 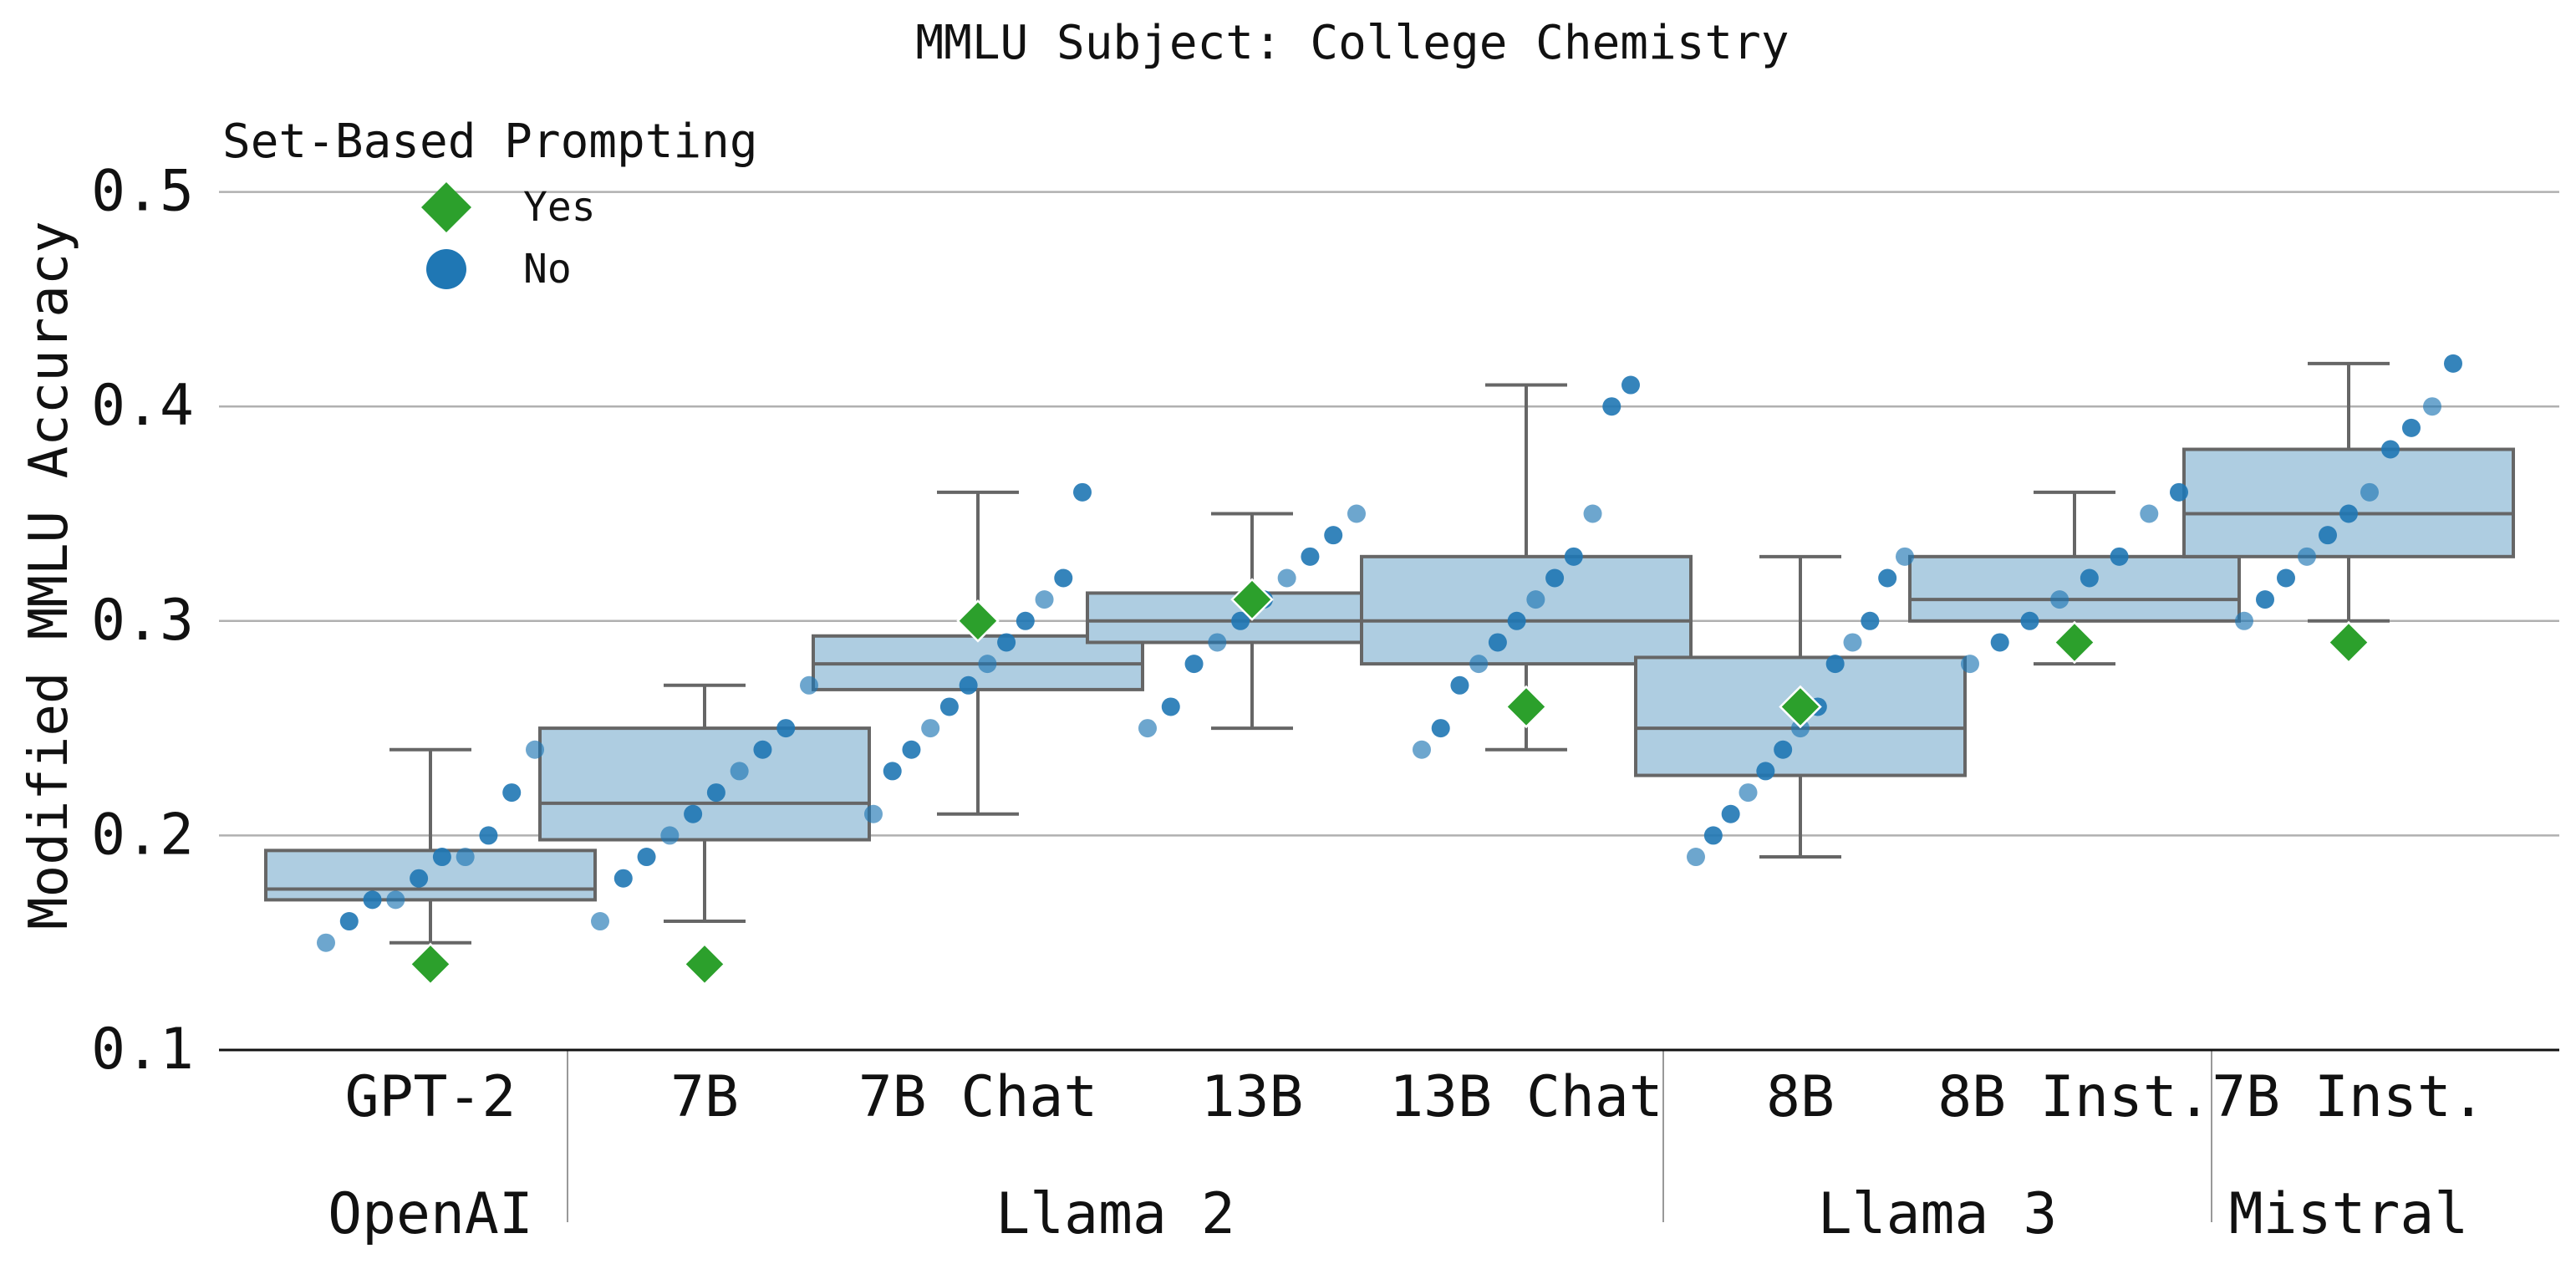 What do you see at coordinates (547, 269) in the screenshot?
I see `legend-label: No` at bounding box center [547, 269].